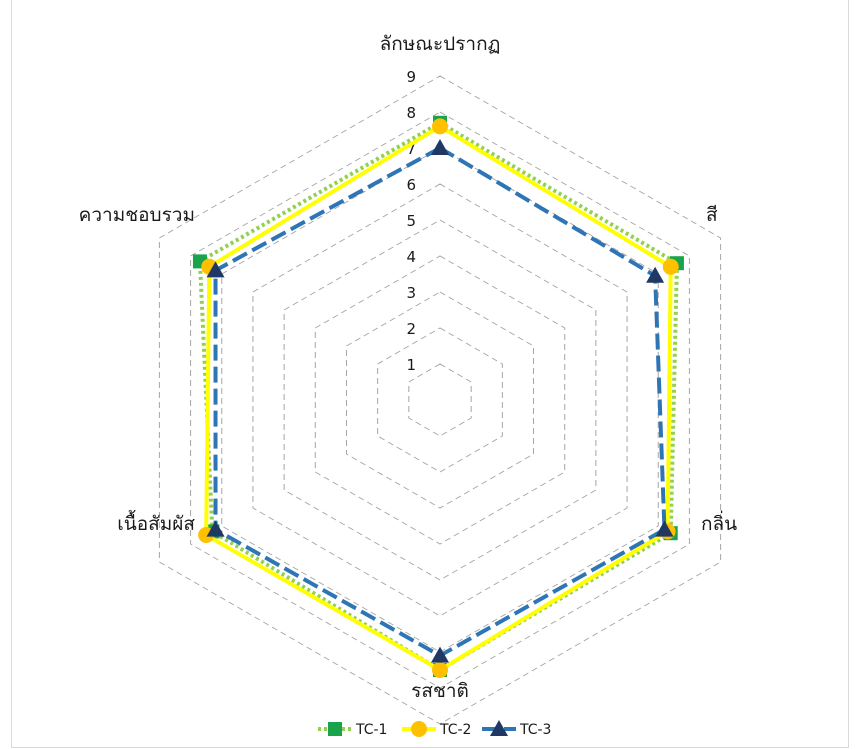 The height and width of the screenshot is (749, 861). I want to click on axis-label: ลักษณะปรากฏ, so click(440, 44).